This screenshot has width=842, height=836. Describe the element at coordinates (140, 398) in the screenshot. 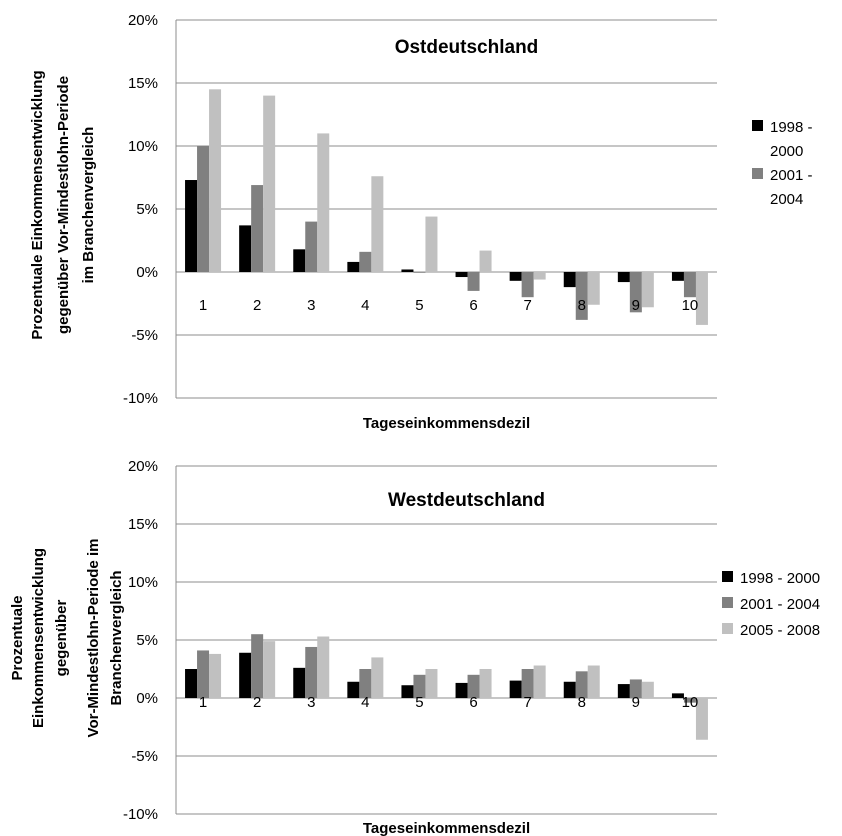

I see `y-tick-label: -10%` at that location.